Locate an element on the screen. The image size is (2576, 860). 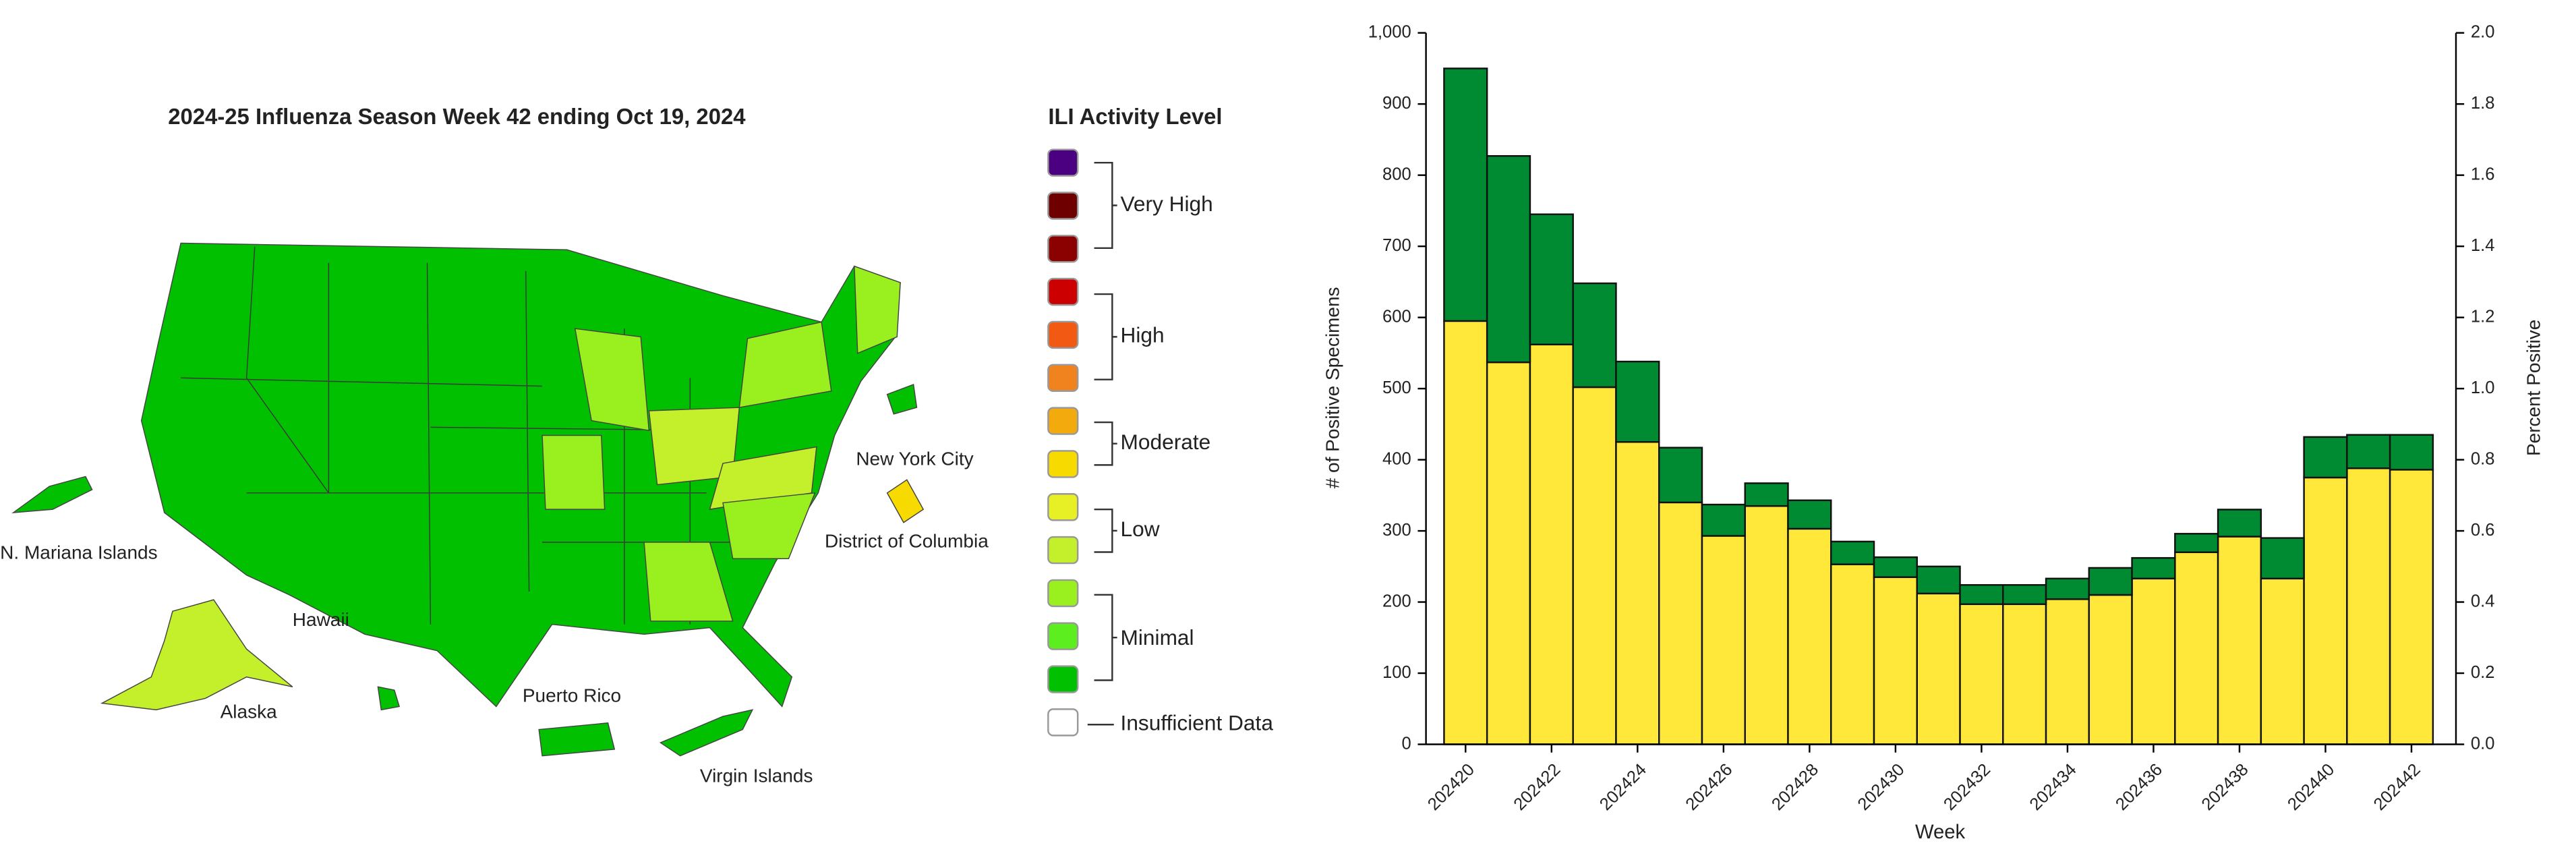
y-tick-label: 600 is located at coordinates (1397, 316).